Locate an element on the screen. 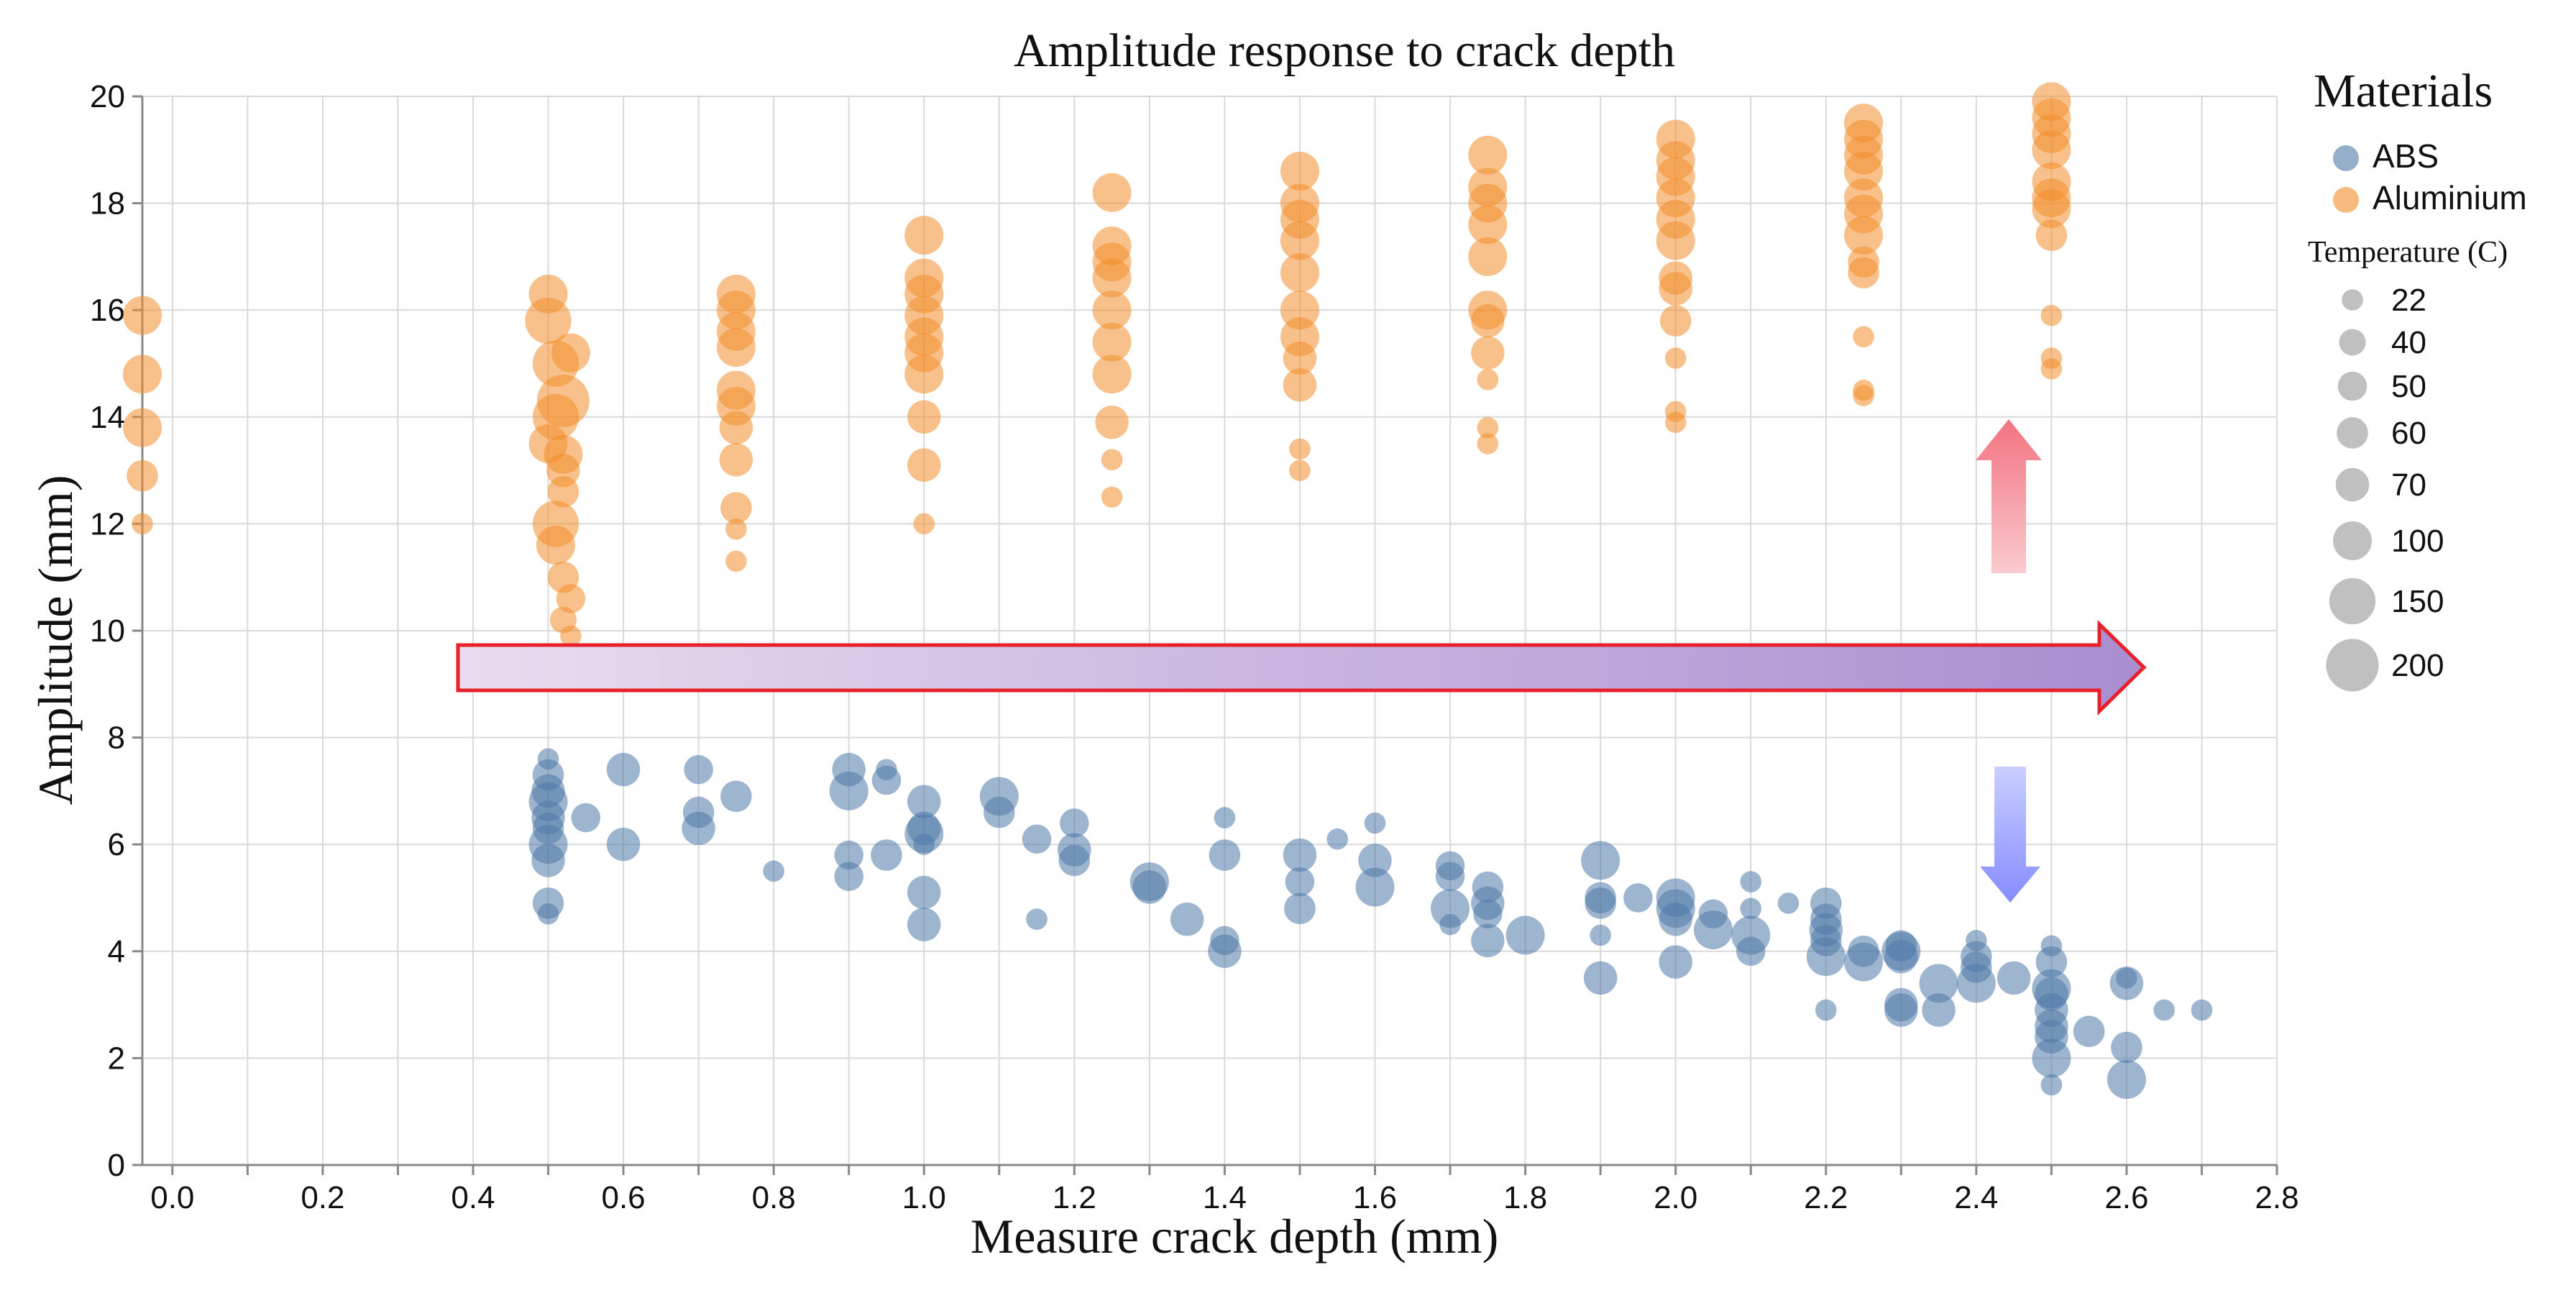 This screenshot has height=1293, width=2576. legend-size-label: 60 is located at coordinates (2408, 433).